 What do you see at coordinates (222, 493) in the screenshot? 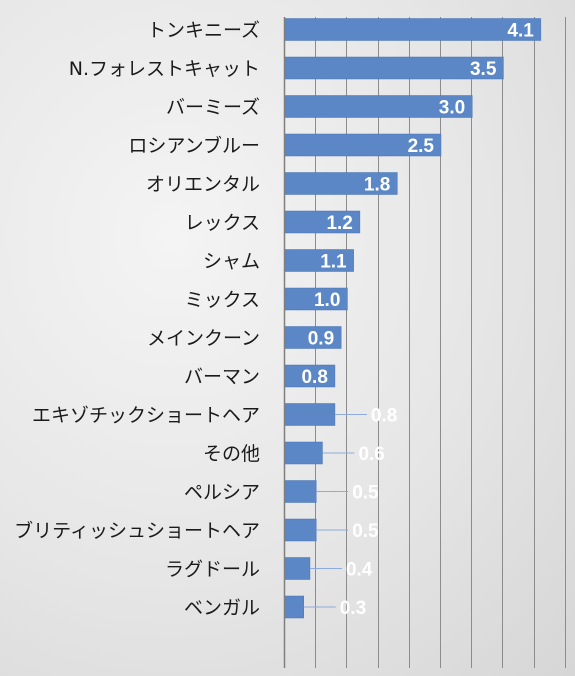
I see `category-label: ペルシア` at bounding box center [222, 493].